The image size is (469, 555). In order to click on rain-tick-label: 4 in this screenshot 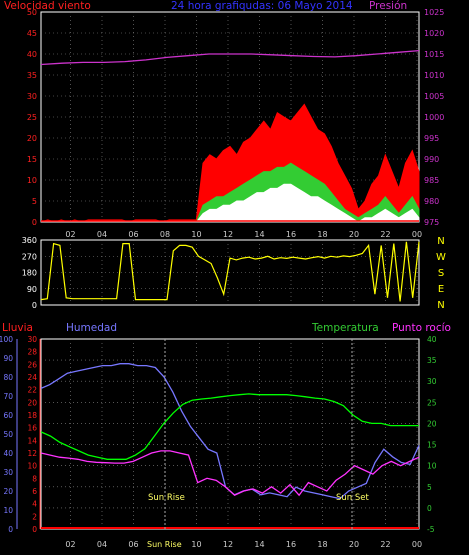, I will do `click(34, 504)`.